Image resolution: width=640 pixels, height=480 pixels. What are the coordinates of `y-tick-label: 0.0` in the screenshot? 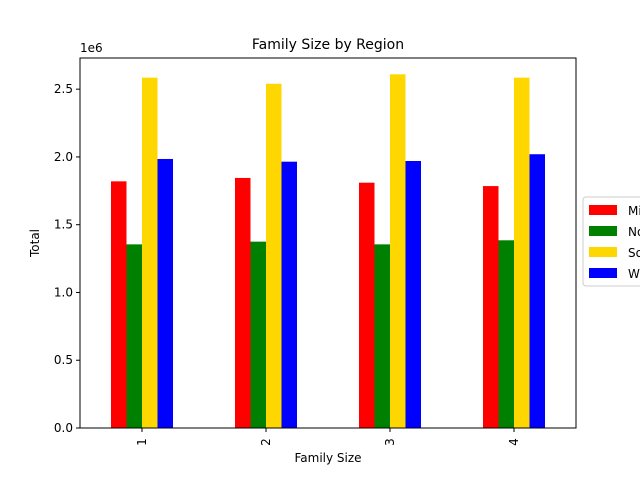 It's located at (63, 428).